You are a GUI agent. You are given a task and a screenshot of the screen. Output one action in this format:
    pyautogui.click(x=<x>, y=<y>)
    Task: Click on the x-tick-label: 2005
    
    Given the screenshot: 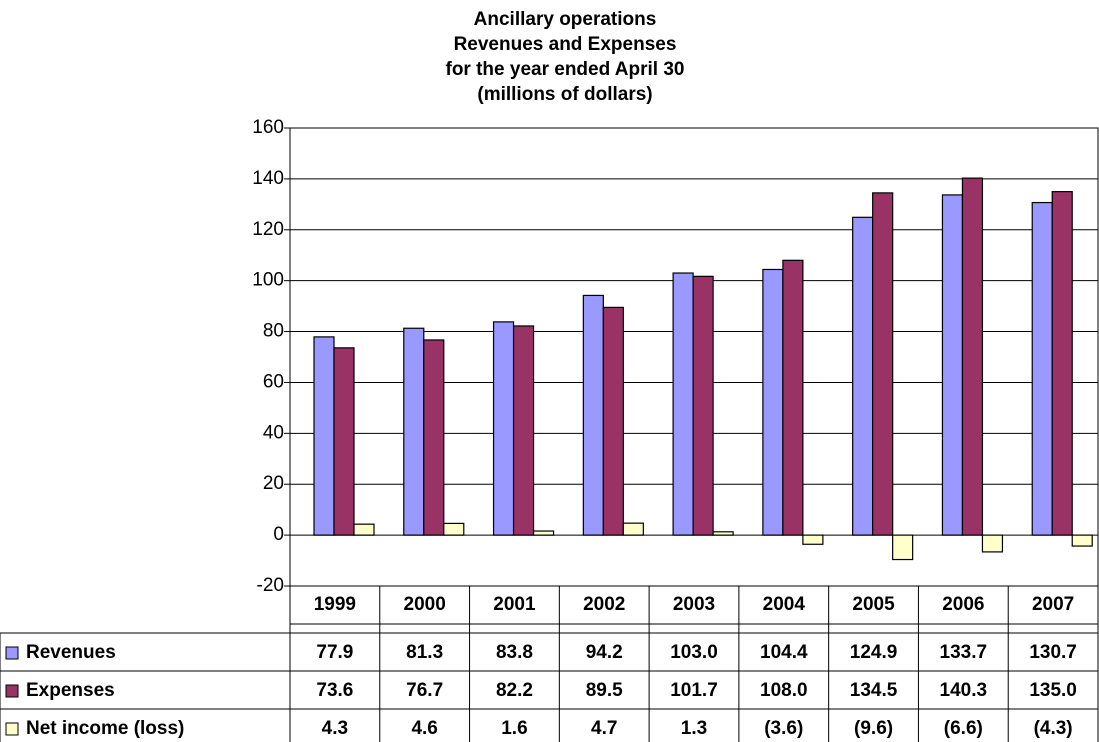 What is the action you would take?
    pyautogui.click(x=873, y=604)
    